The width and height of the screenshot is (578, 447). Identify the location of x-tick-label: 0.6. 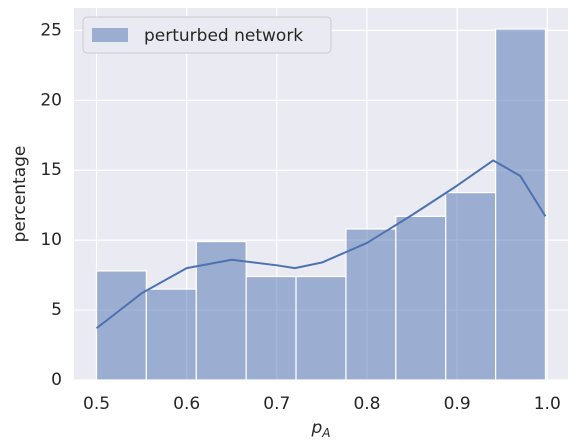
(186, 404).